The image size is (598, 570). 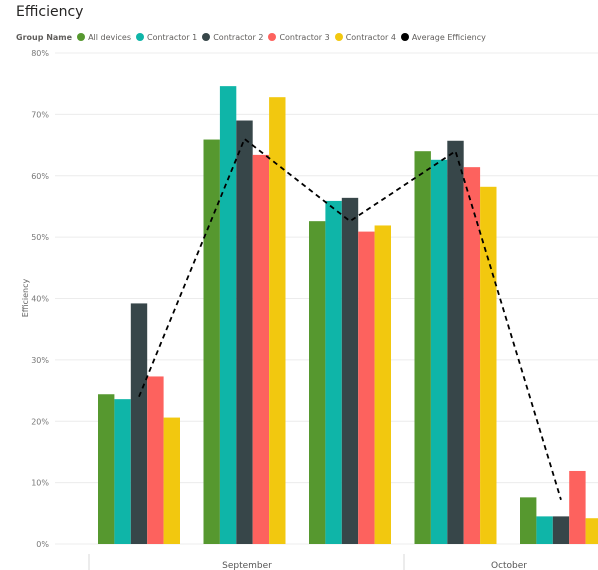 What do you see at coordinates (44, 37) in the screenshot?
I see `legend-title: Group Name` at bounding box center [44, 37].